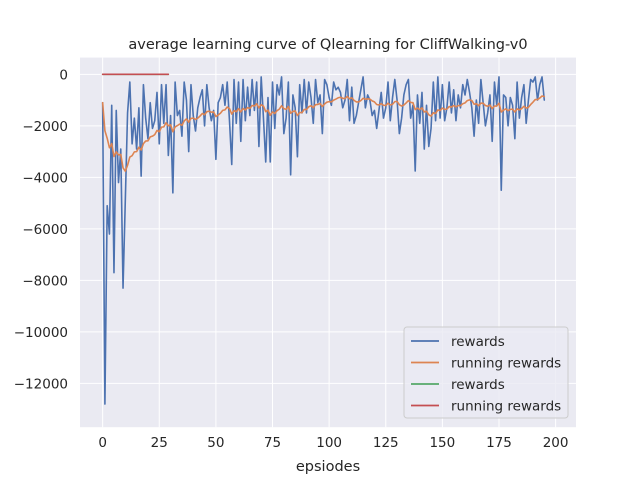 The width and height of the screenshot is (640, 480). I want to click on y-tick-label: −6000, so click(45, 230).